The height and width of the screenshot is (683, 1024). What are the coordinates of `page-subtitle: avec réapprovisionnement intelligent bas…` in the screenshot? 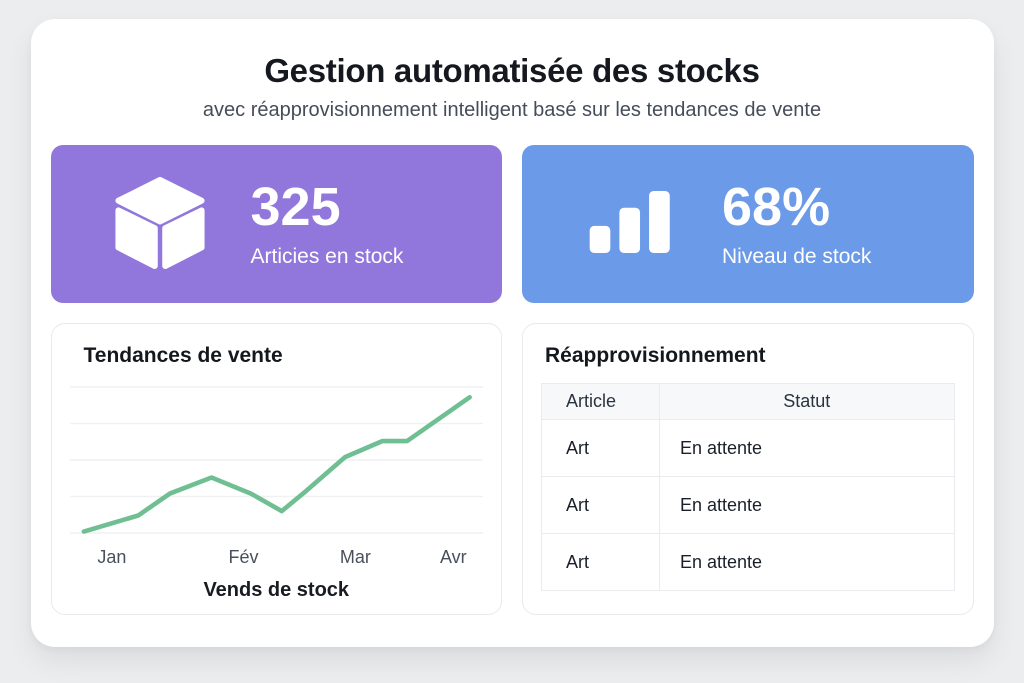 It's located at (512, 110).